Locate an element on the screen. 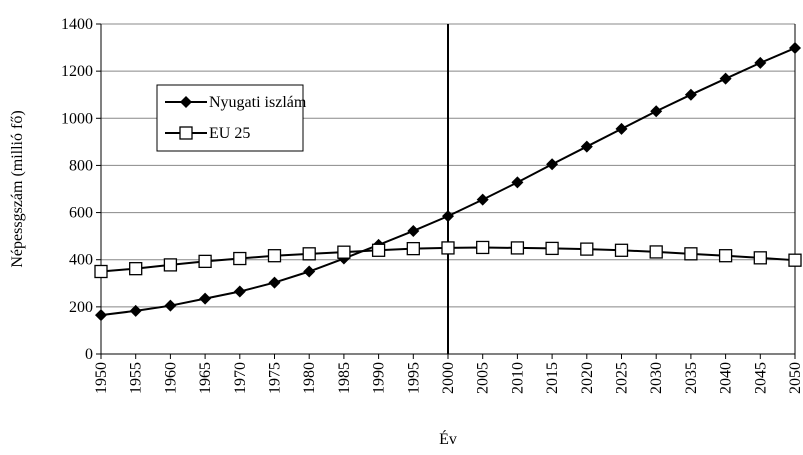 The height and width of the screenshot is (455, 803). x-tick-label: 1965 is located at coordinates (205, 378).